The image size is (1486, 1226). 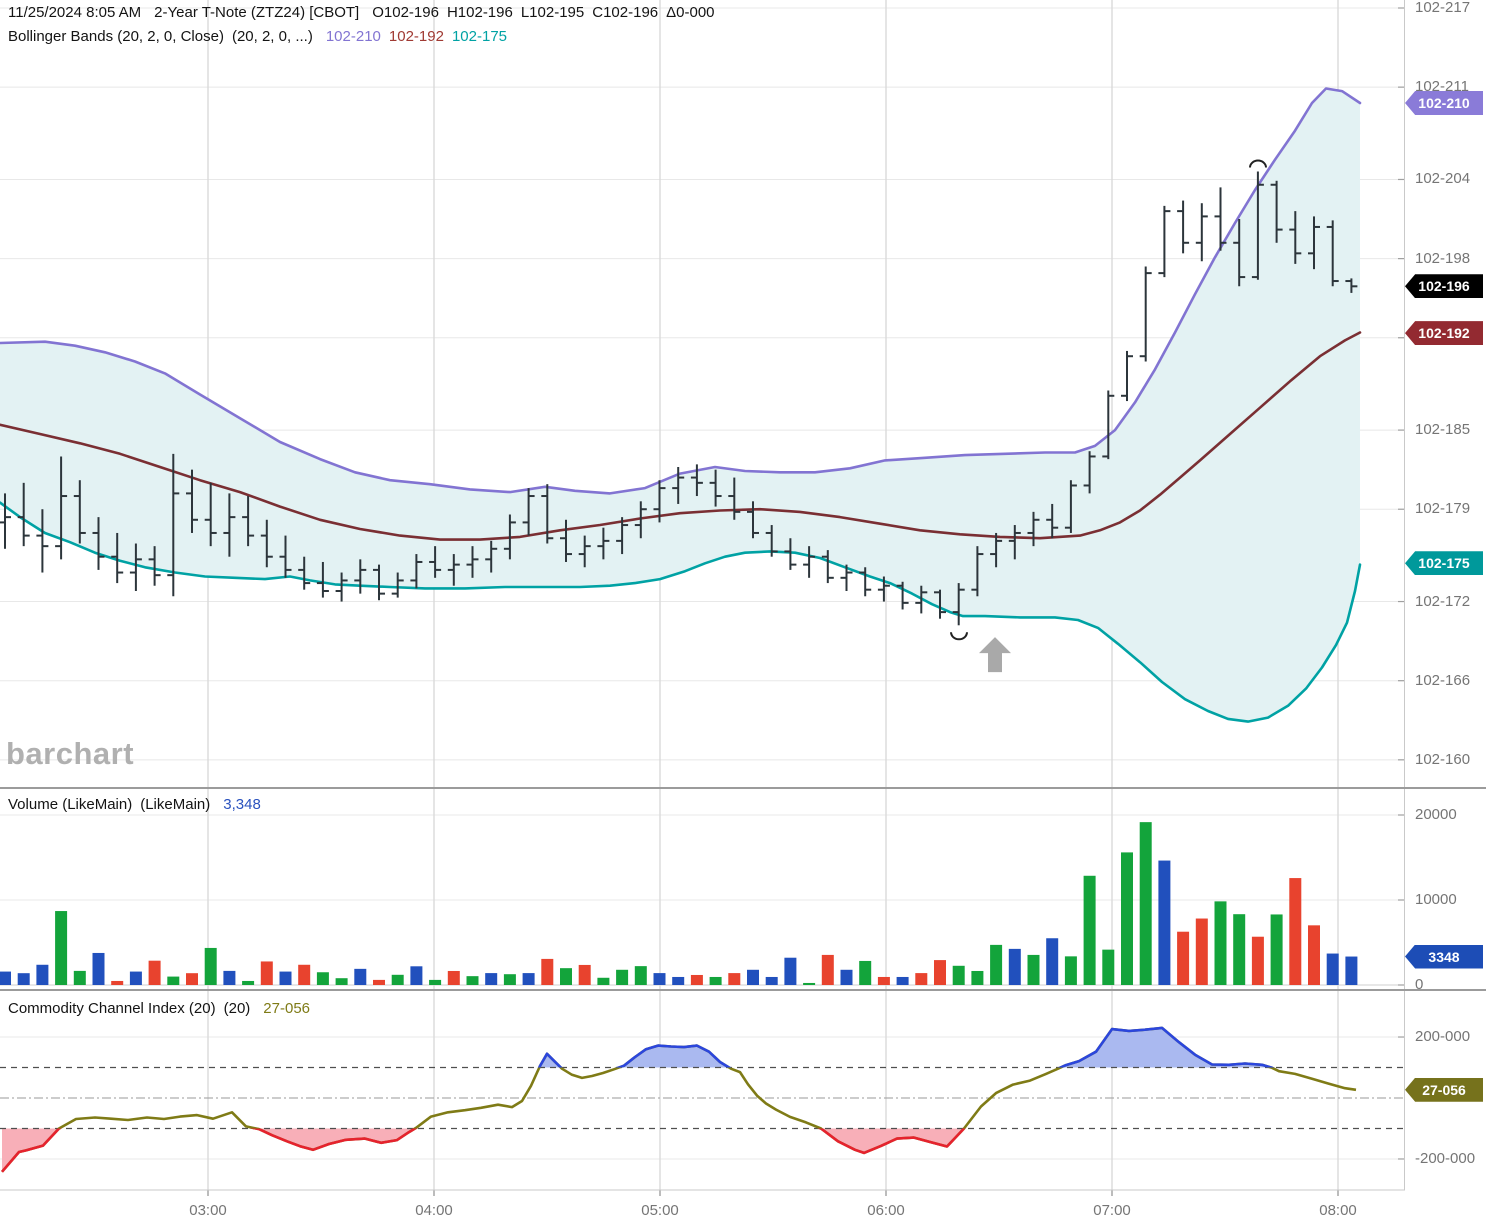 What do you see at coordinates (242, 804) in the screenshot?
I see `volume-legend-value: 3,348` at bounding box center [242, 804].